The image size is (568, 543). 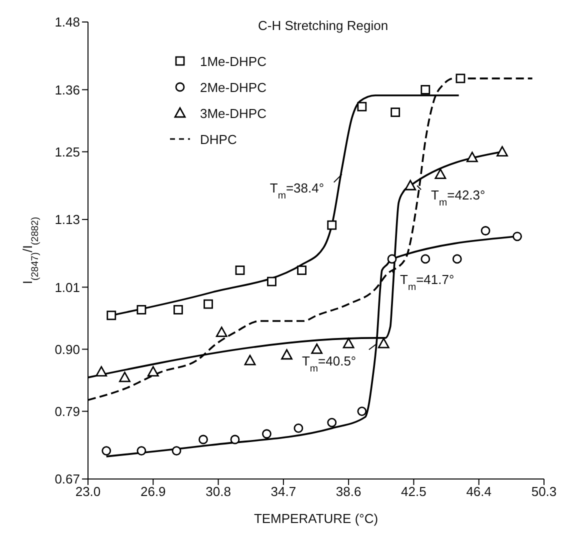 I want to click on annotation: T$_{m}$=40.5°, so click(x=329, y=364).